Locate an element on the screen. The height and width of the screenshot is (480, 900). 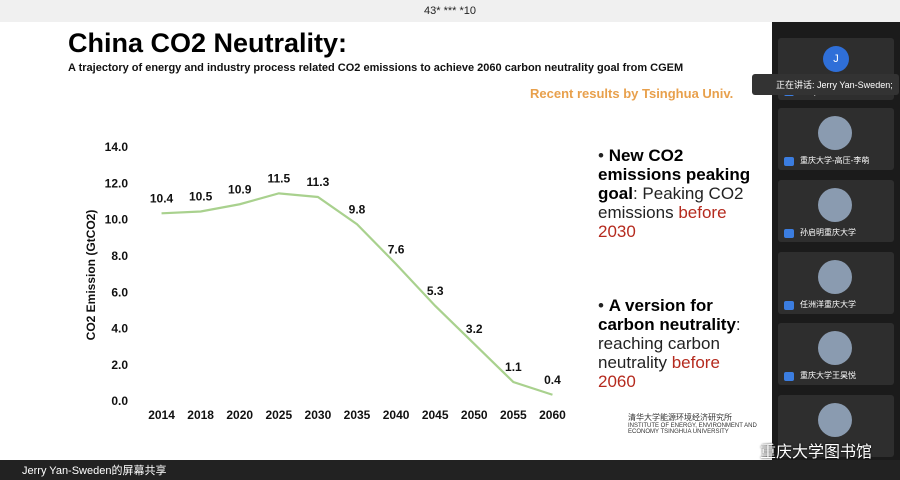
participant-tile: 任洲洋重庆大学 is located at coordinates (836, 283).